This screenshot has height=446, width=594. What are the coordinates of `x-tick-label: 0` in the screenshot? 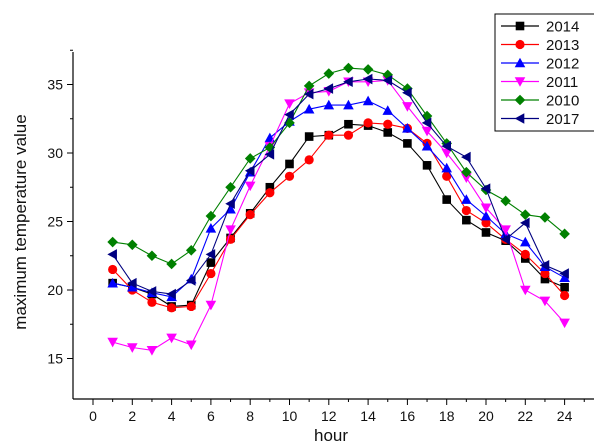 It's located at (93, 416).